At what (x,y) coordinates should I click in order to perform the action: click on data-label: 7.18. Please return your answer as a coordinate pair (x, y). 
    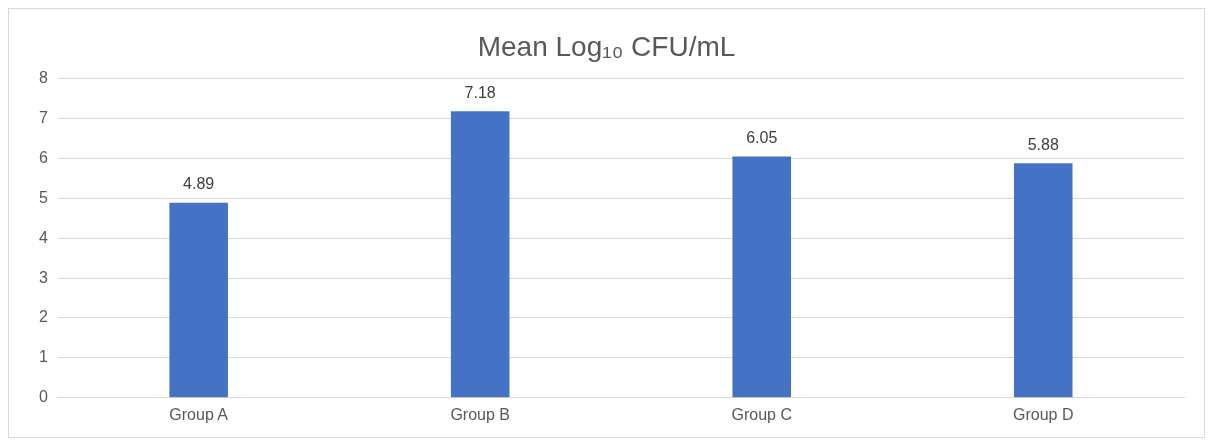
    Looking at the image, I should click on (480, 92).